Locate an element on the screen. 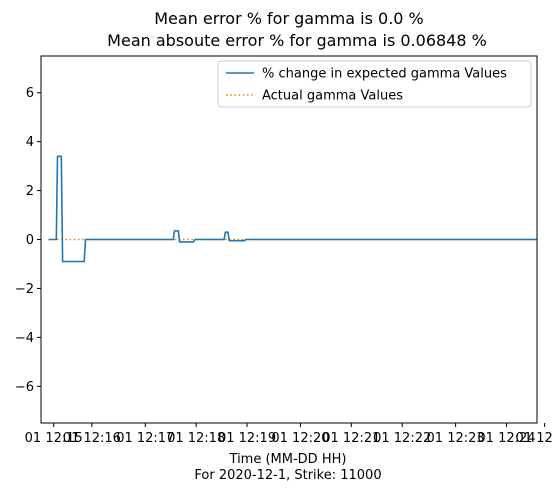  x-tick-label: 01 12:24 is located at coordinates (506, 438).